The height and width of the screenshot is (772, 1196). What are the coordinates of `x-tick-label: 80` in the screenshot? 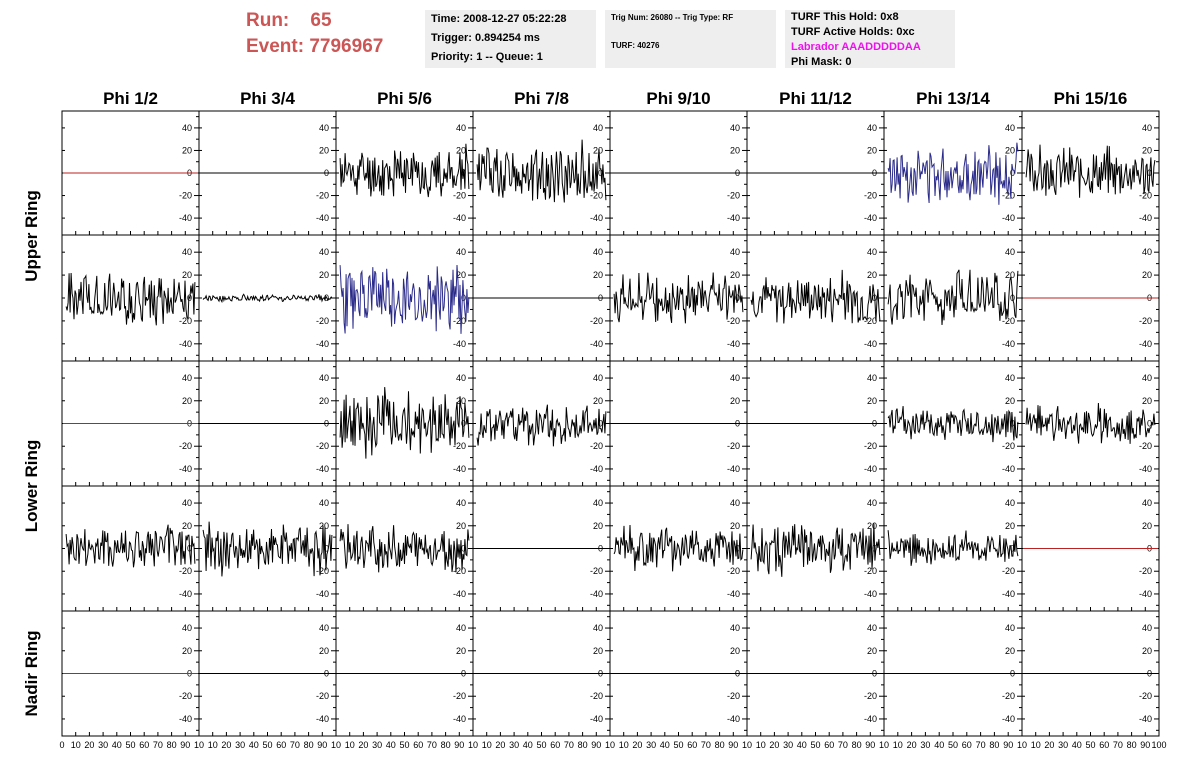 It's located at (583, 745).